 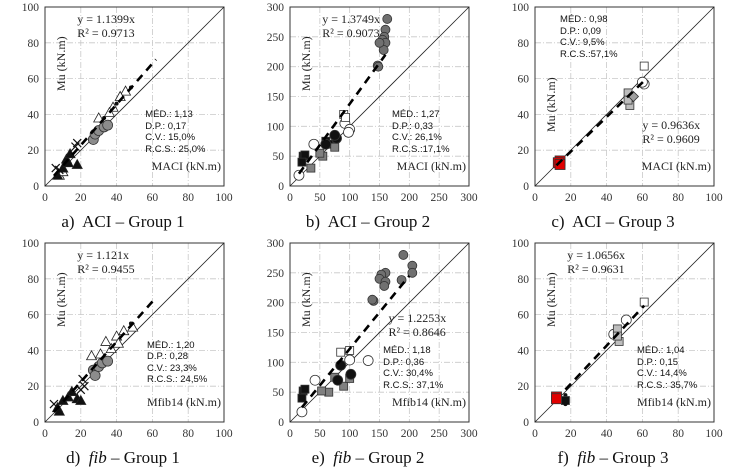 I want to click on identity-line, so click(x=624, y=332).